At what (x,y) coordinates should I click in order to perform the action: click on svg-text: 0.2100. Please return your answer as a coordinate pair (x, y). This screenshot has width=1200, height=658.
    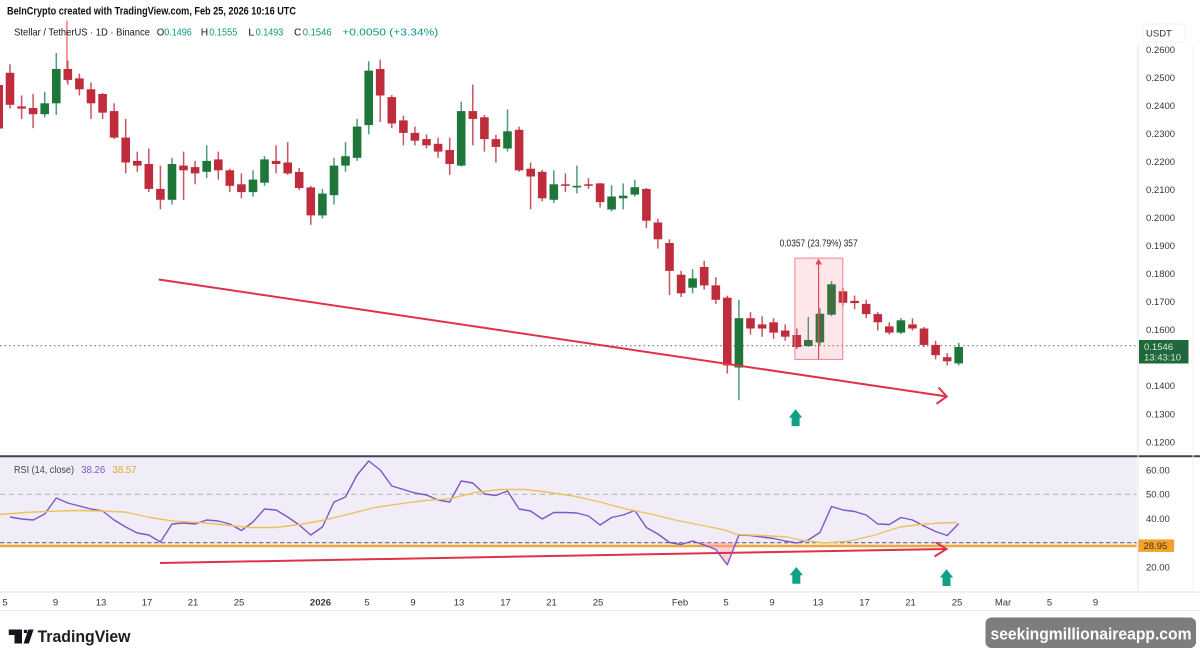
    Looking at the image, I should click on (1160, 190).